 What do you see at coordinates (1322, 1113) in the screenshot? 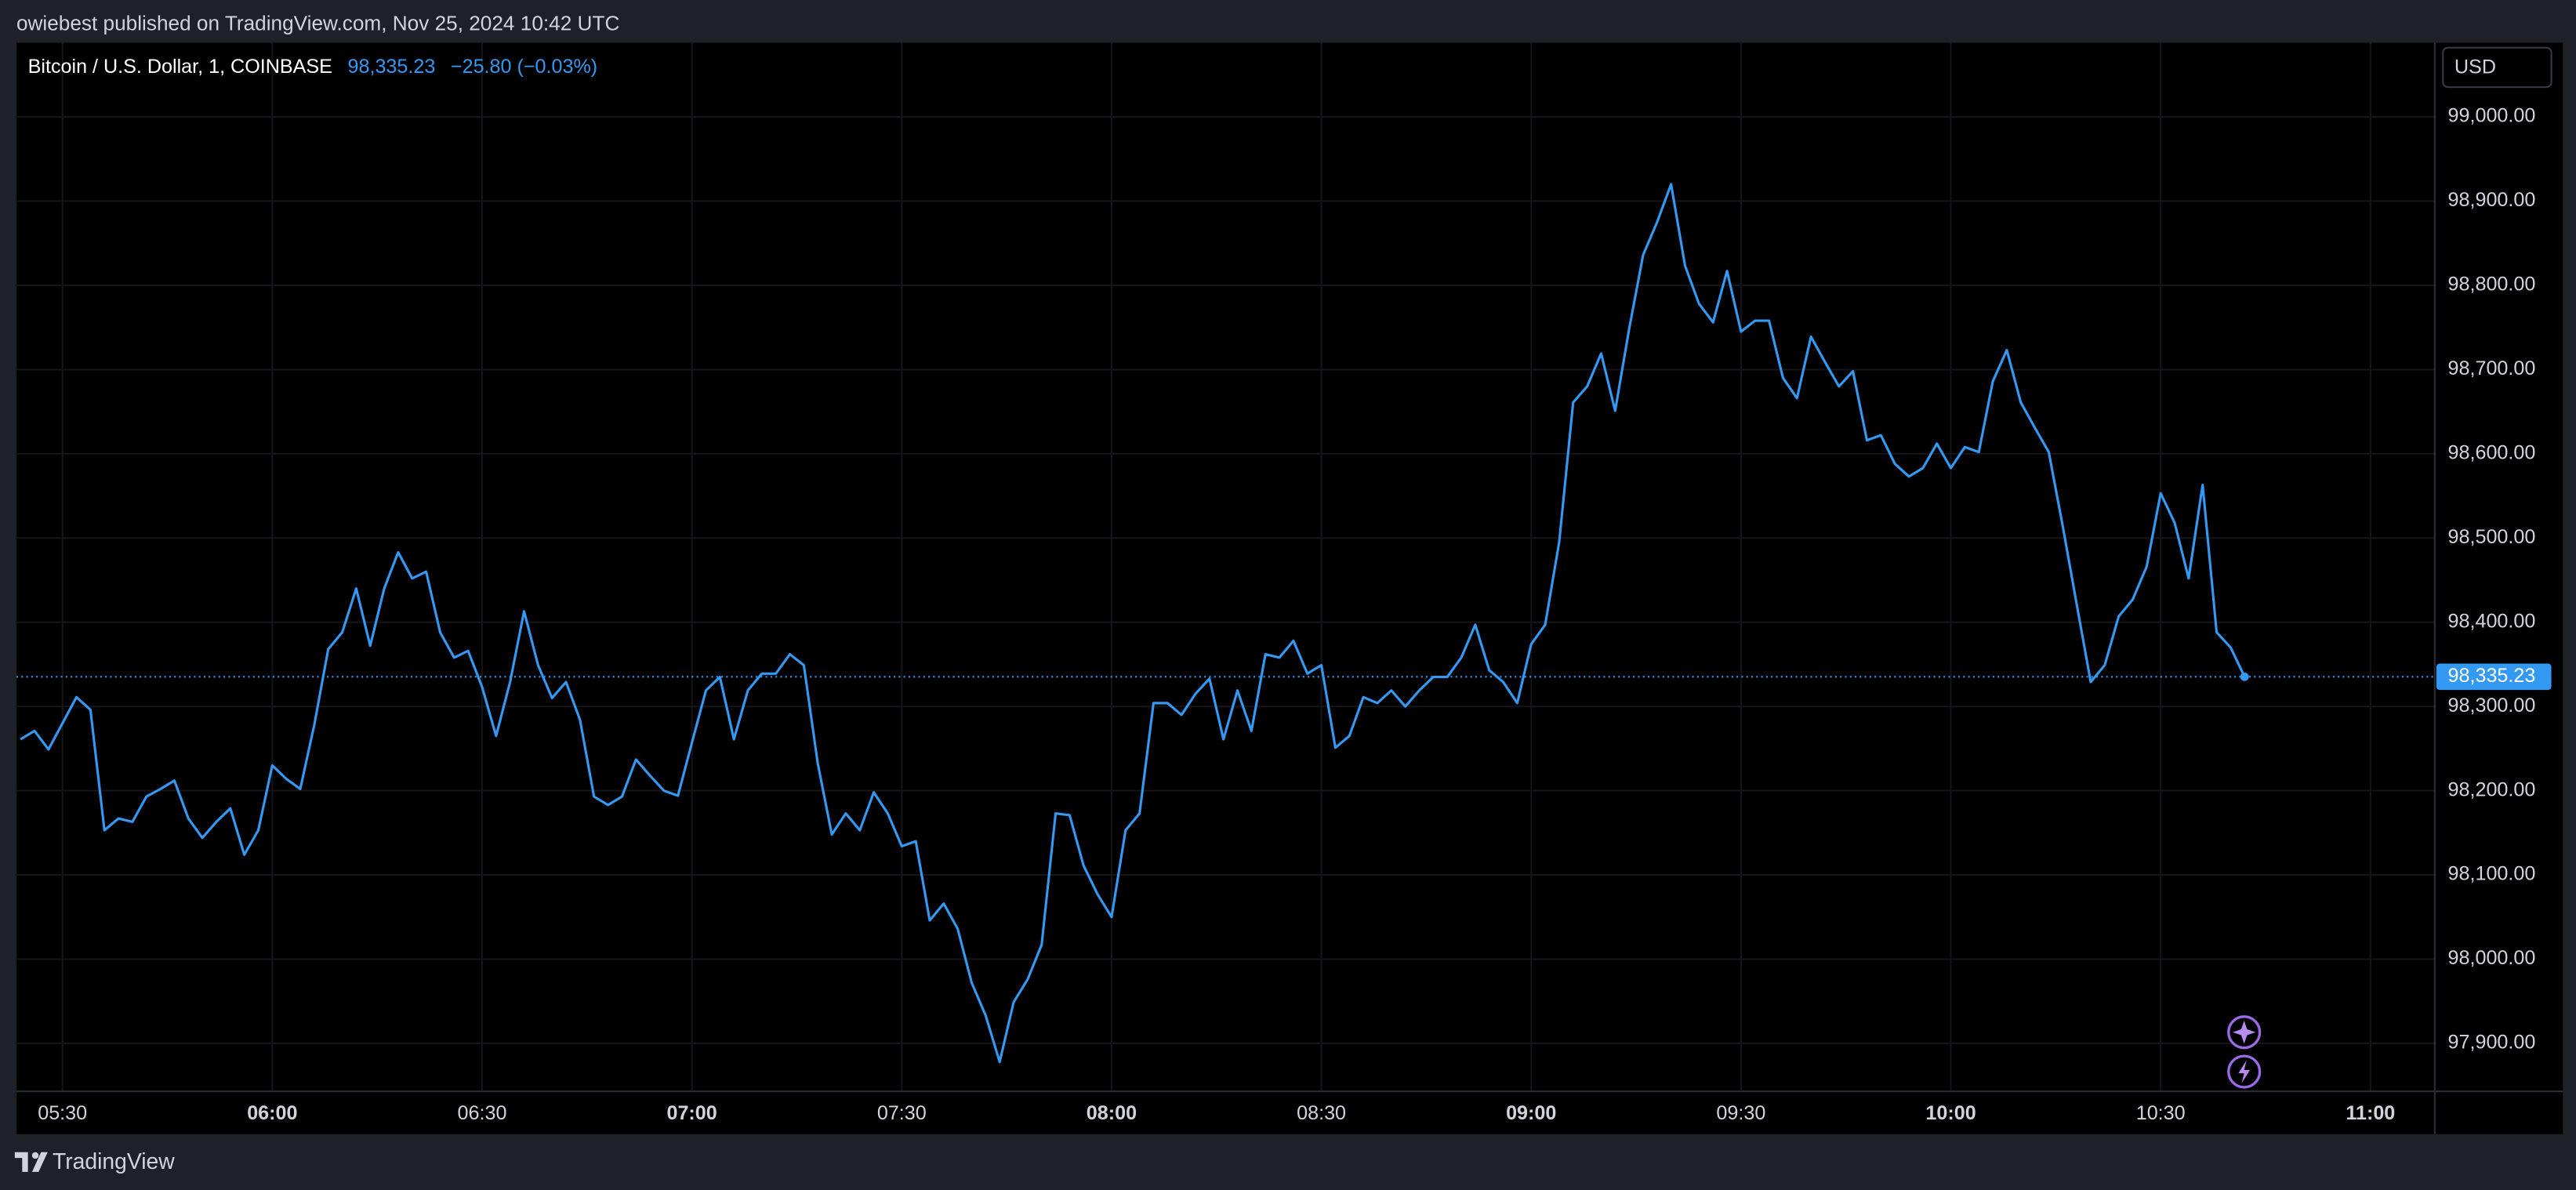
I see `x-tick-label: 08:30` at bounding box center [1322, 1113].